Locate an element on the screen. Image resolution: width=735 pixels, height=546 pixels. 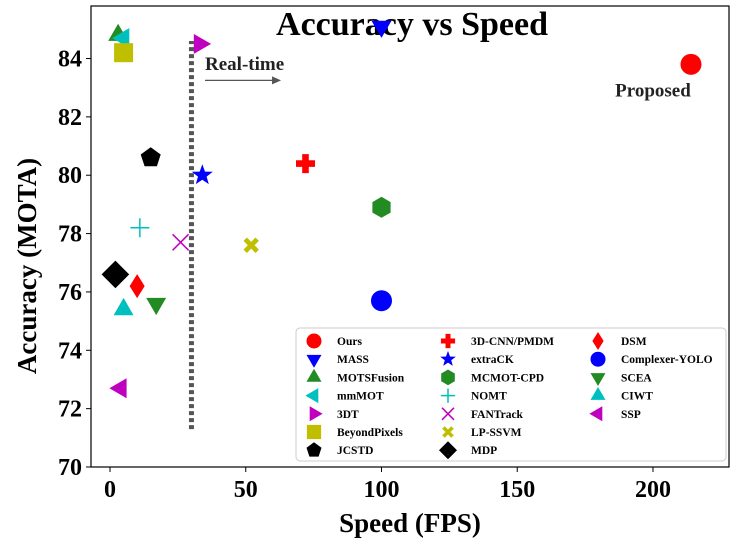
x-tick-label: 0 is located at coordinates (110, 490).